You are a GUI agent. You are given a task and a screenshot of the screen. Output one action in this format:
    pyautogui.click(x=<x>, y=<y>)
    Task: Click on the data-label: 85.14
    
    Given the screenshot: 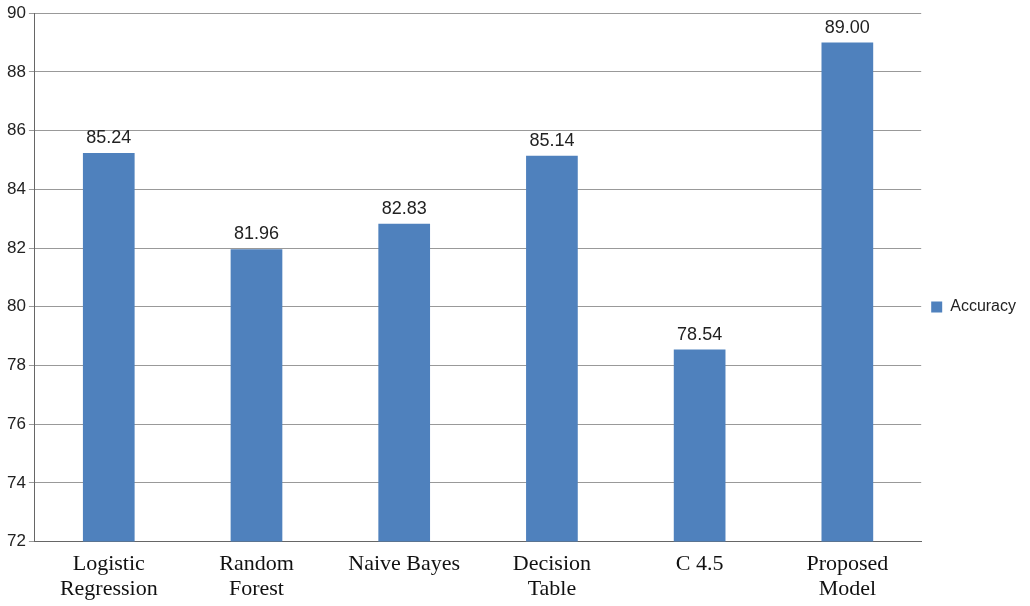 What is the action you would take?
    pyautogui.click(x=552, y=139)
    